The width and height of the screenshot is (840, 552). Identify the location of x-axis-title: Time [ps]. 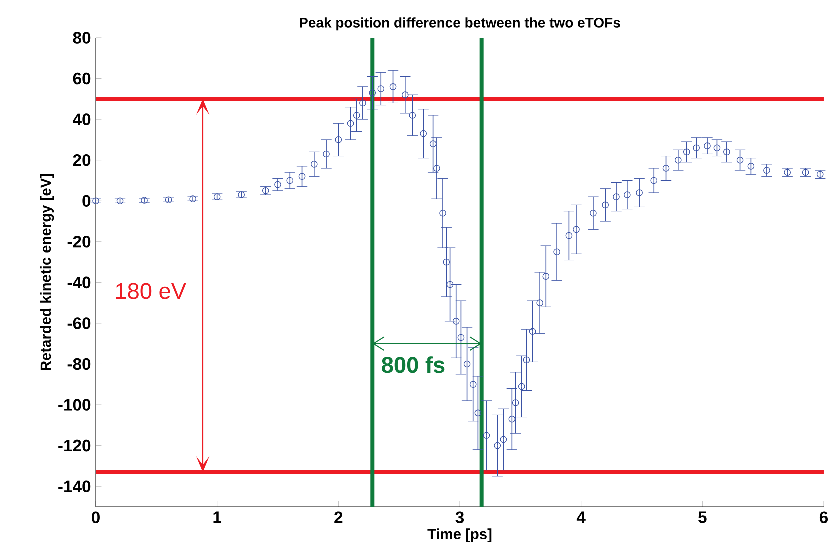
(460, 535).